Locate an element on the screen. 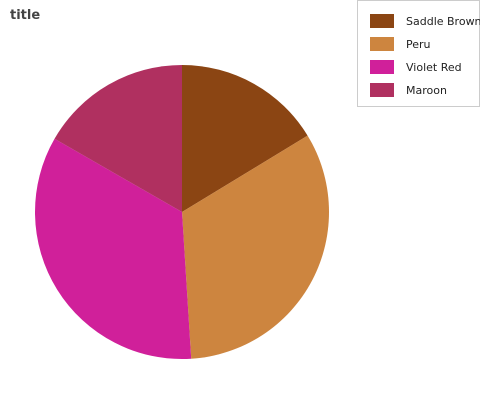 The width and height of the screenshot is (480, 400). legend-label-violet-red: Violet Red is located at coordinates (434, 67).